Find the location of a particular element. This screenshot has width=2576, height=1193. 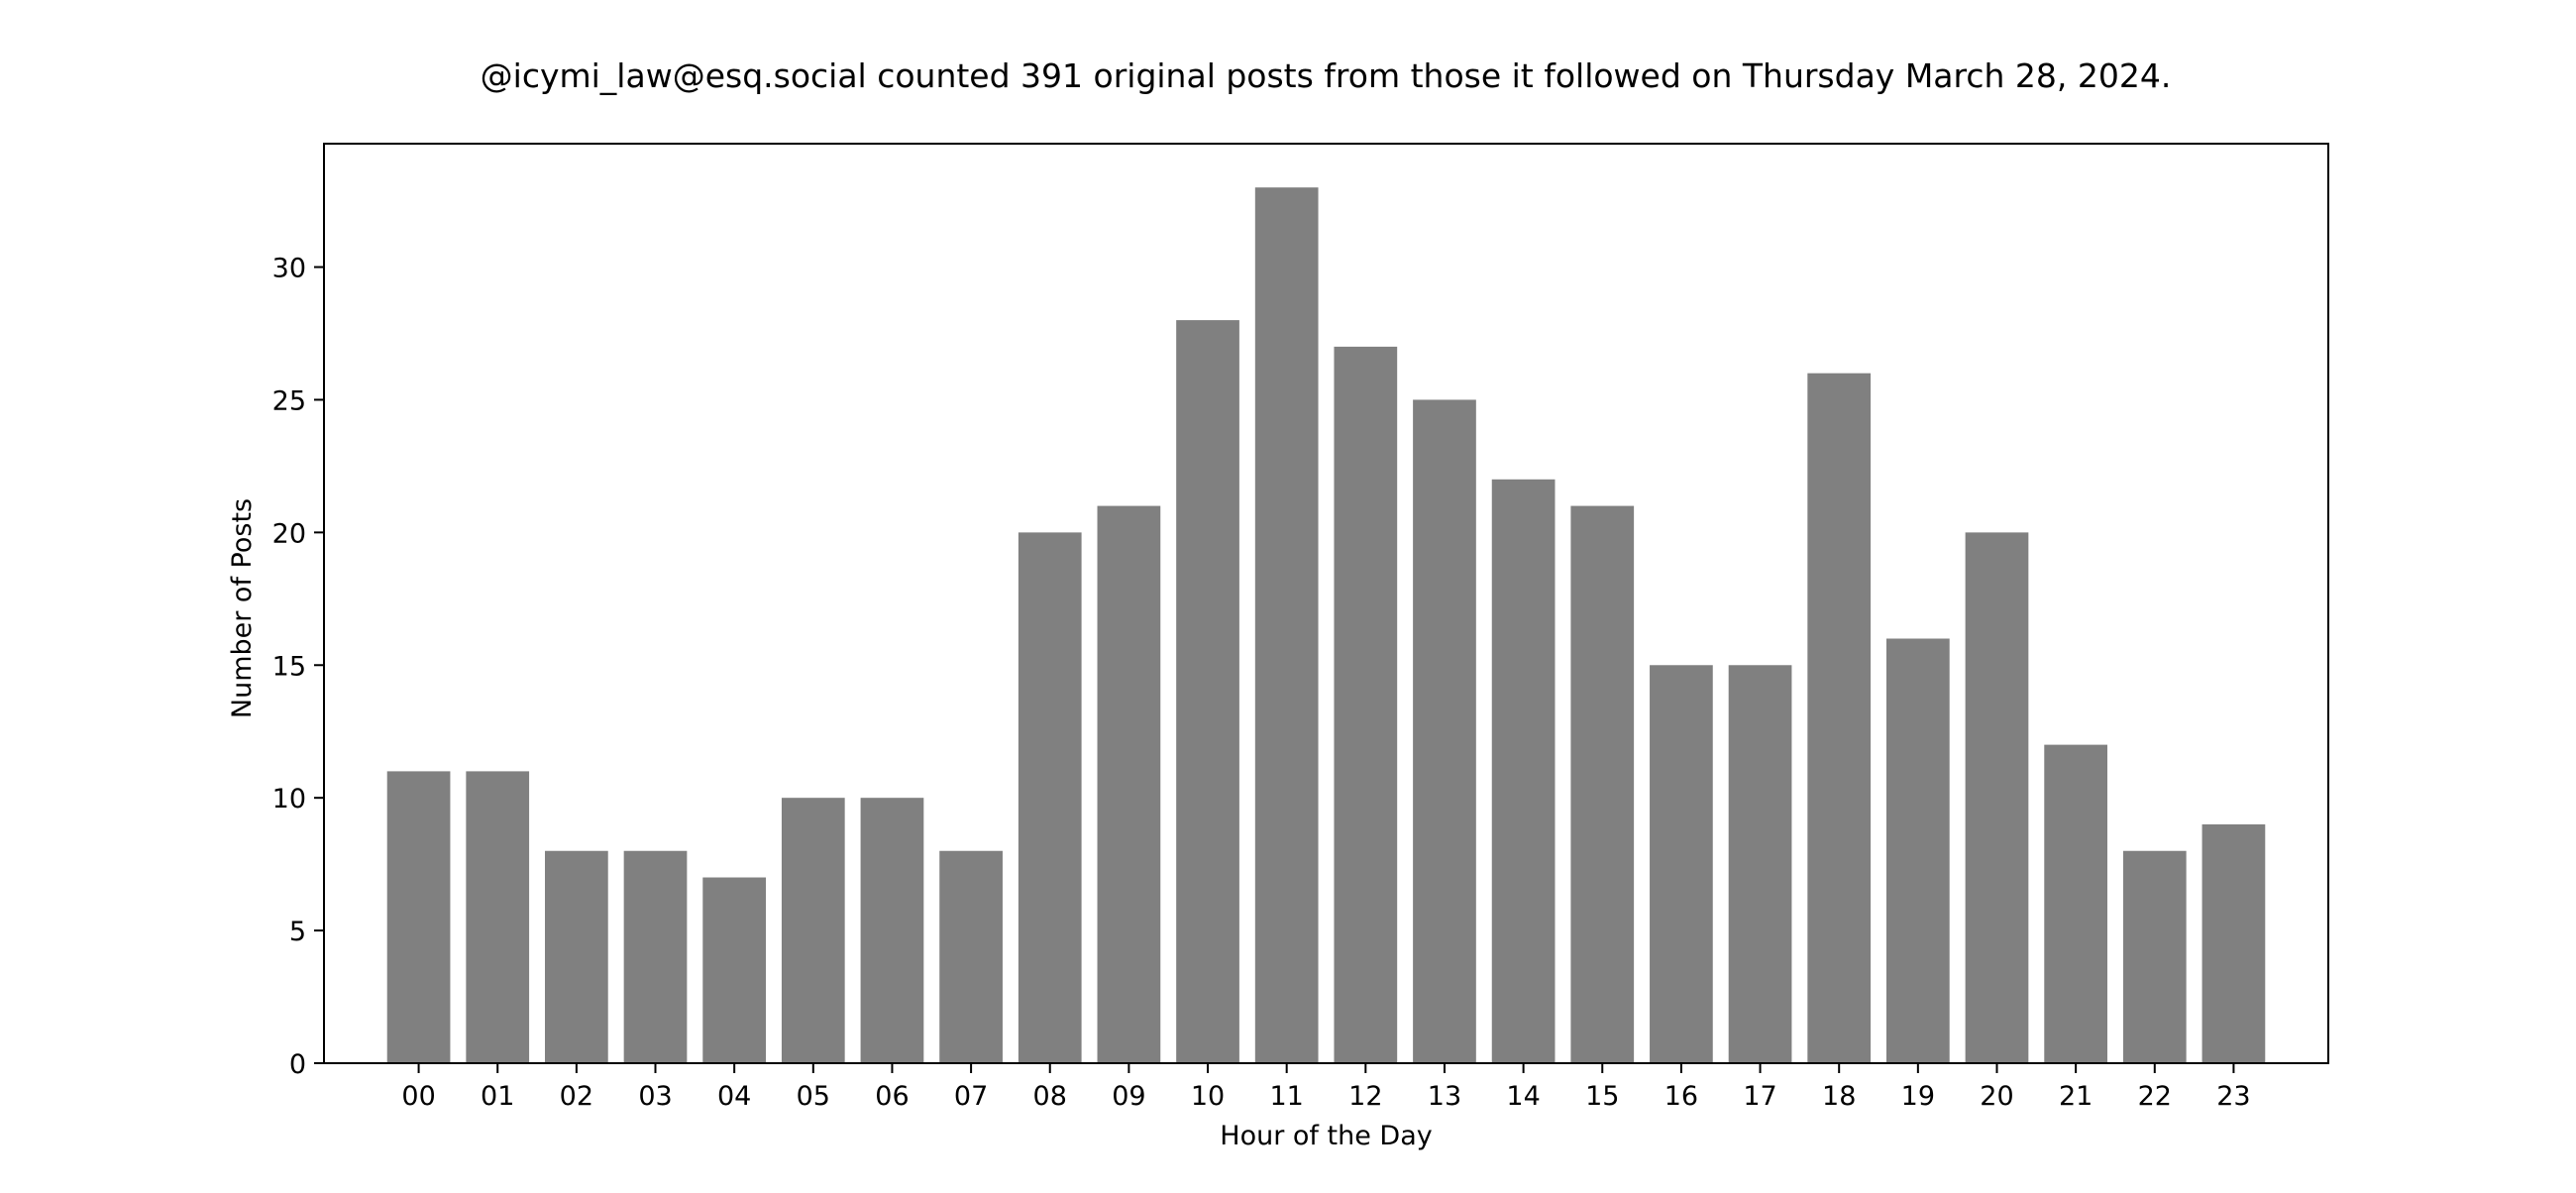

x-tick-label-16: 16 is located at coordinates (1681, 1096).